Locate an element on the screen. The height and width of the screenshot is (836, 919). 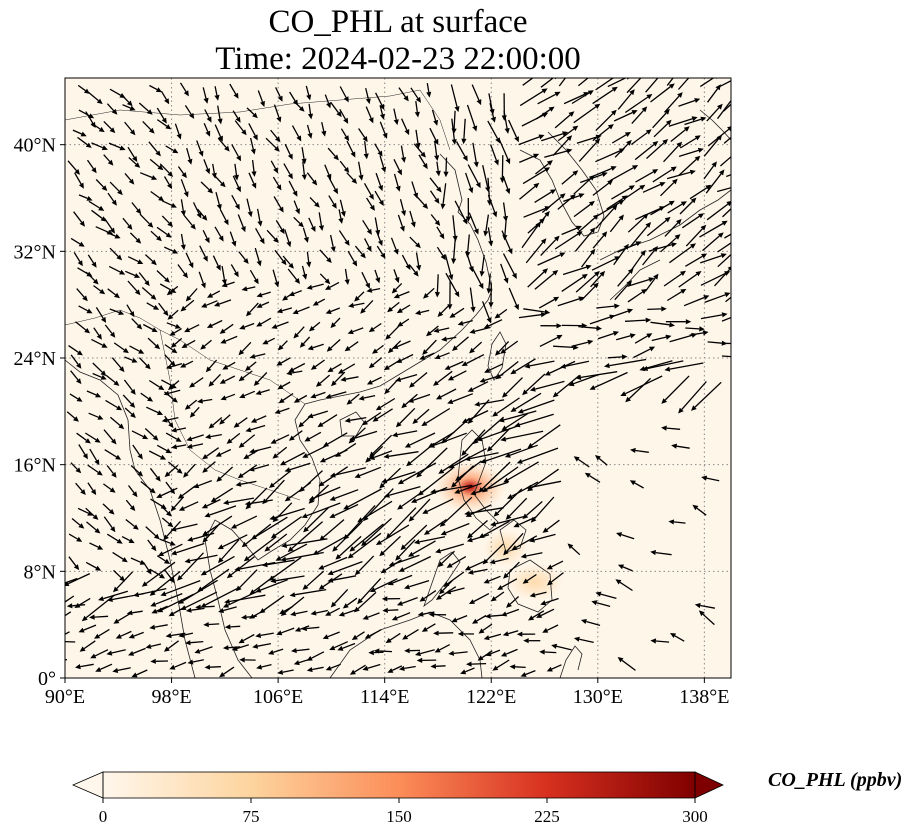
map-title-line1: CO_PHL at surface is located at coordinates (398, 22).